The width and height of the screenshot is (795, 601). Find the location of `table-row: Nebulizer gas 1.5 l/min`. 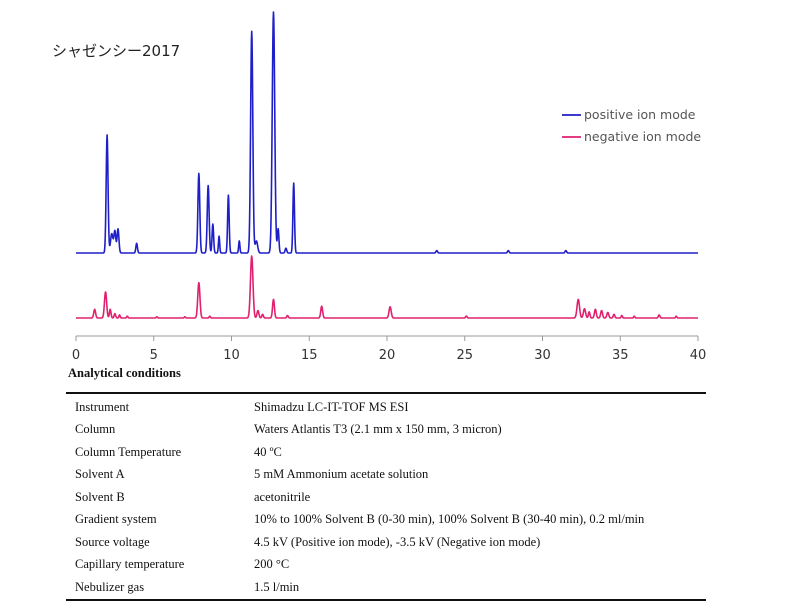

table-row: Nebulizer gas 1.5 l/min is located at coordinates (386, 588).